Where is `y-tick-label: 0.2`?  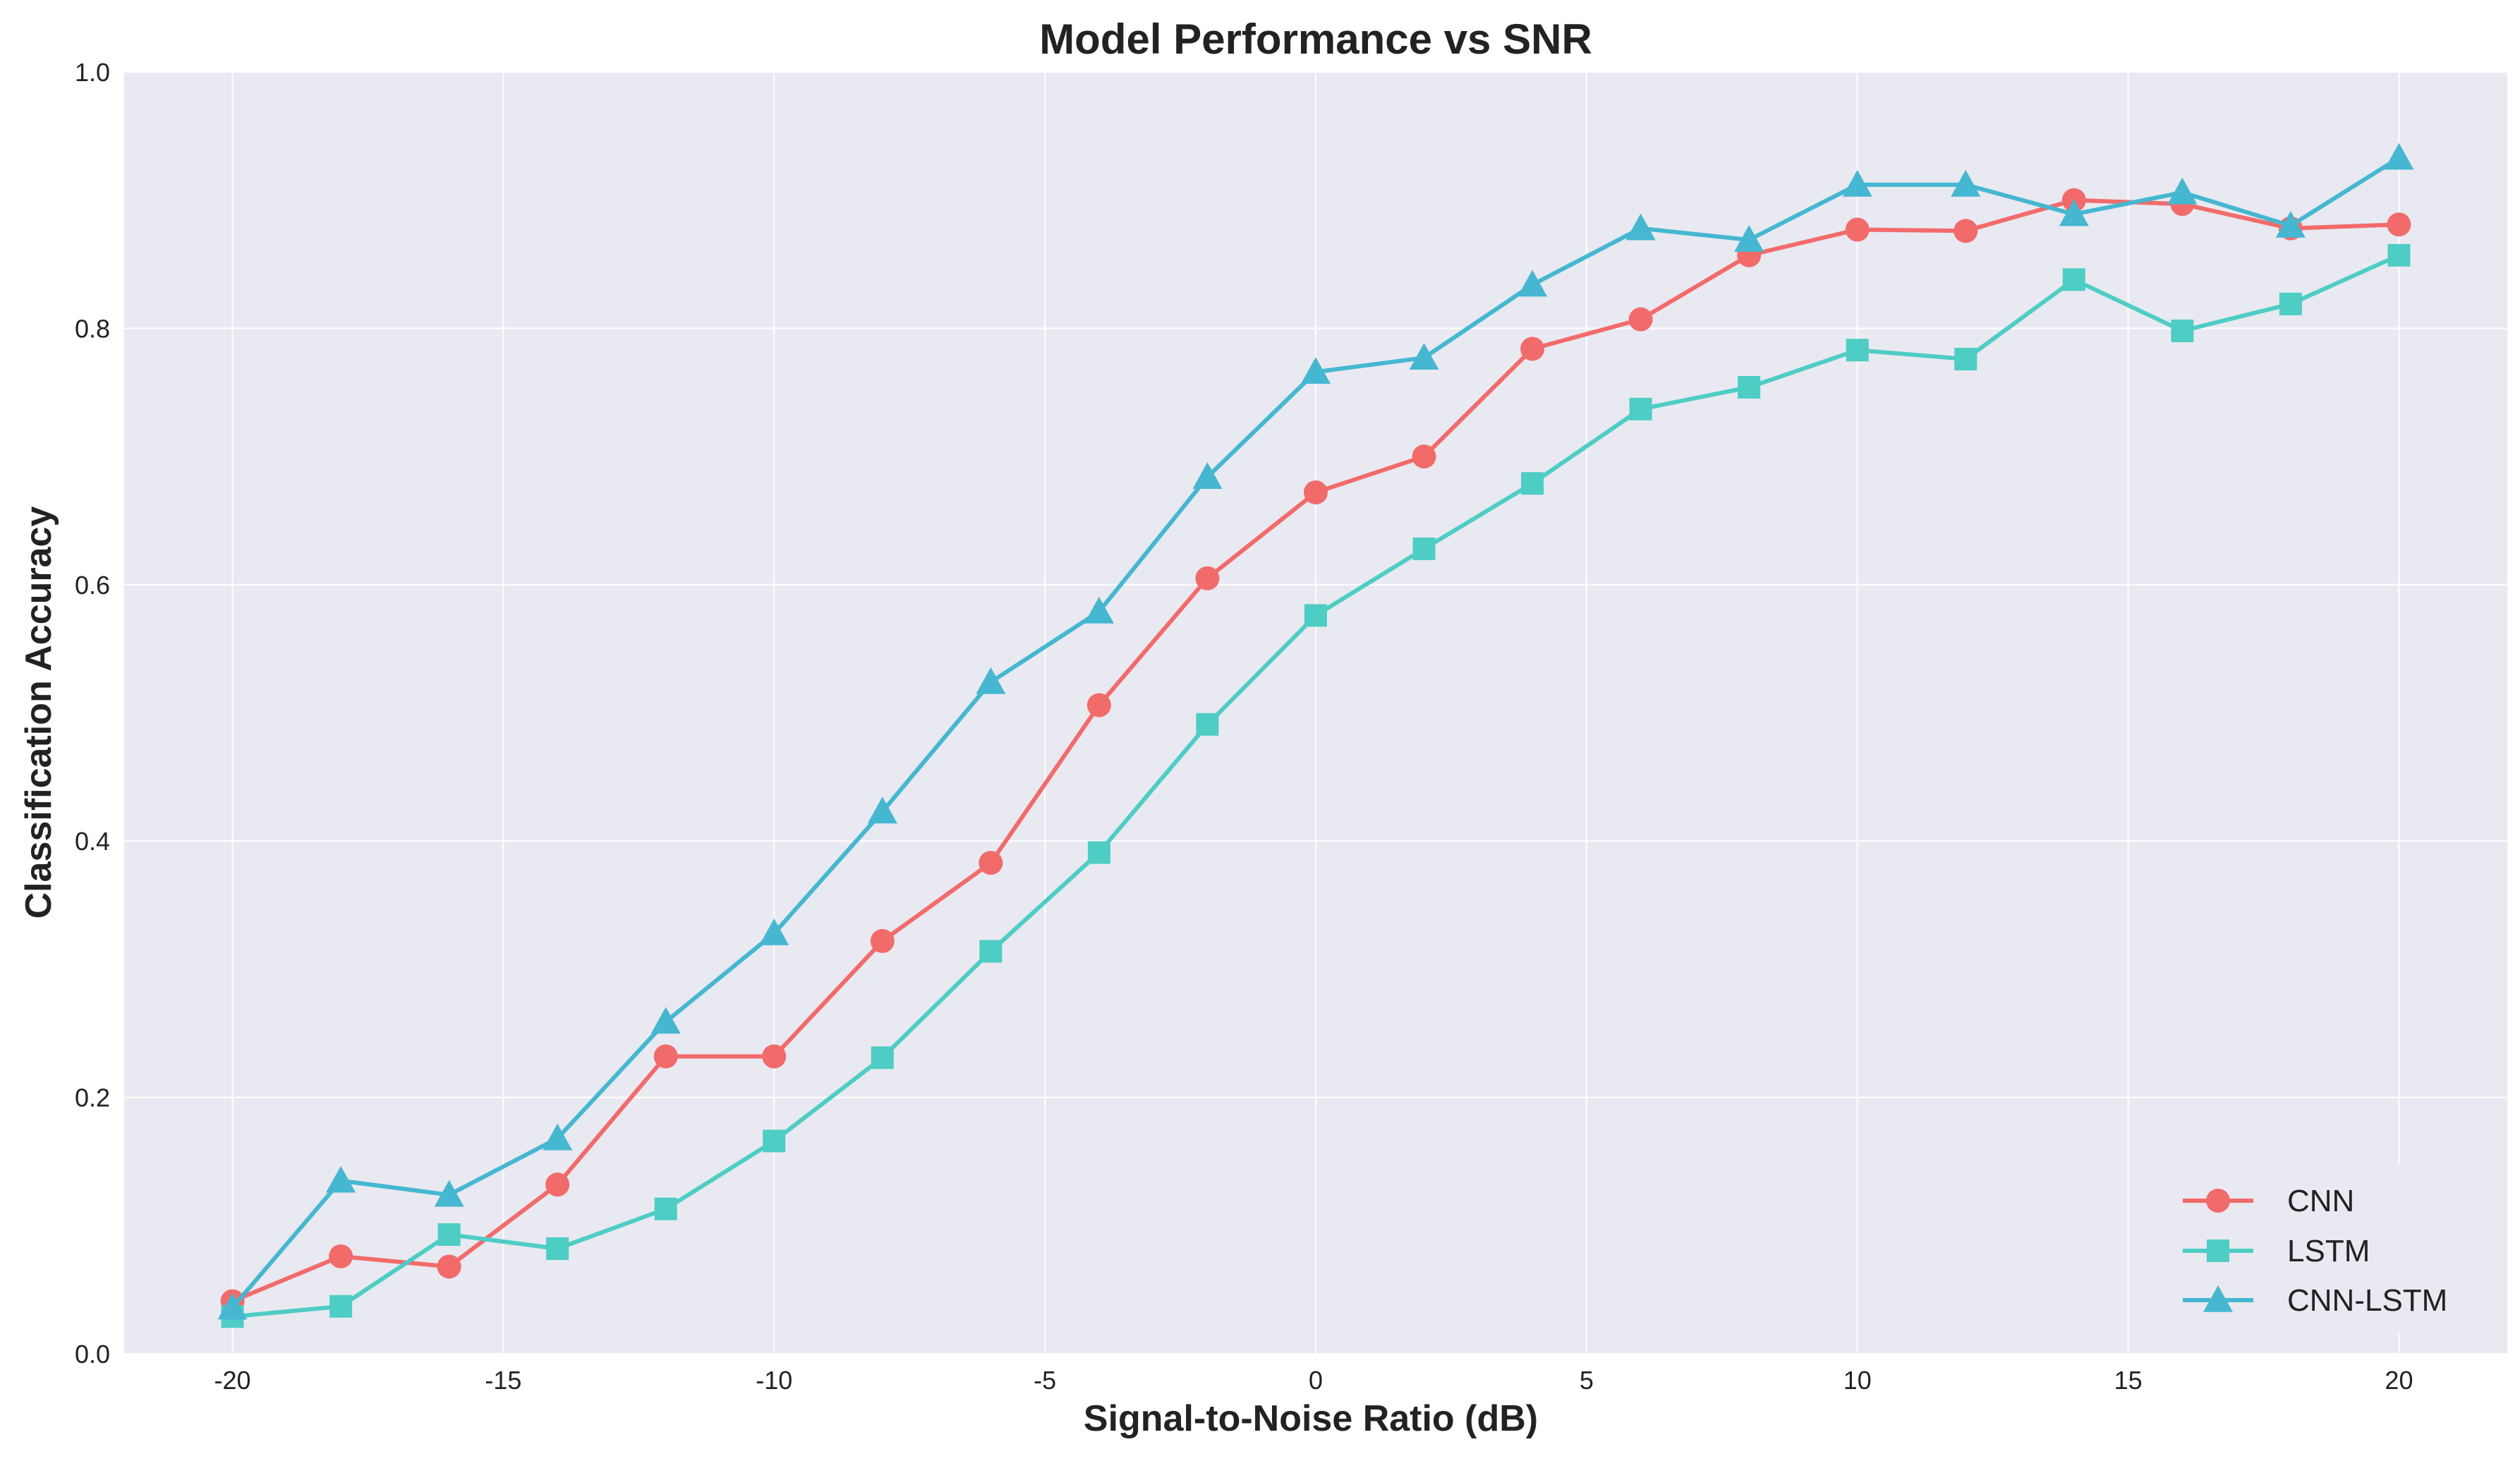 y-tick-label: 0.2 is located at coordinates (93, 1098).